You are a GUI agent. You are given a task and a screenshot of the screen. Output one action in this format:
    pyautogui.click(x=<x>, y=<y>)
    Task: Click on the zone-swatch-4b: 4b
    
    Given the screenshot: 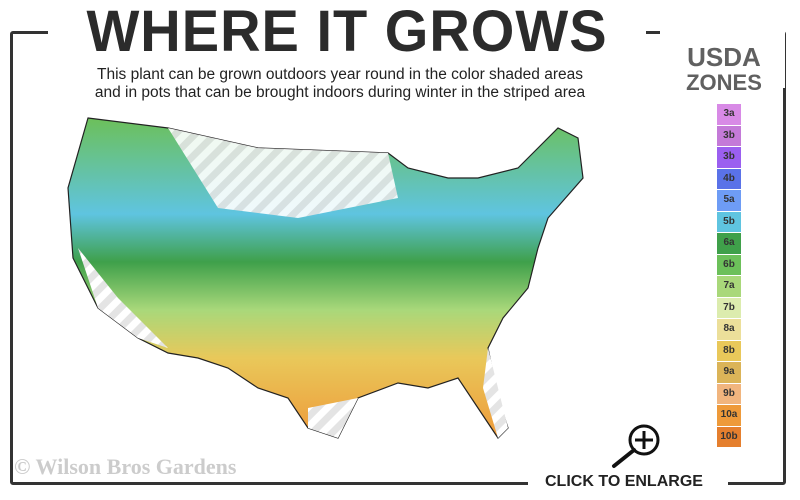 What is the action you would take?
    pyautogui.click(x=729, y=178)
    